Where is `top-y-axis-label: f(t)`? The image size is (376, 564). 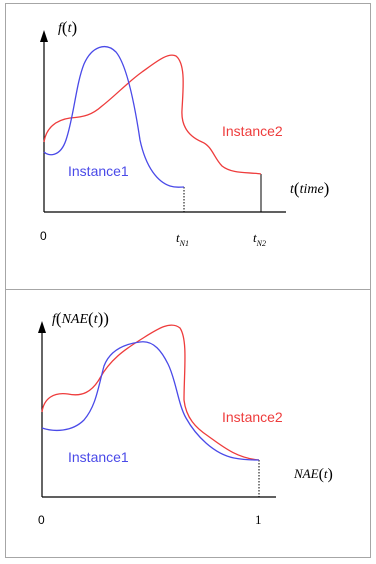 top-y-axis-label: f(t) is located at coordinates (67, 27).